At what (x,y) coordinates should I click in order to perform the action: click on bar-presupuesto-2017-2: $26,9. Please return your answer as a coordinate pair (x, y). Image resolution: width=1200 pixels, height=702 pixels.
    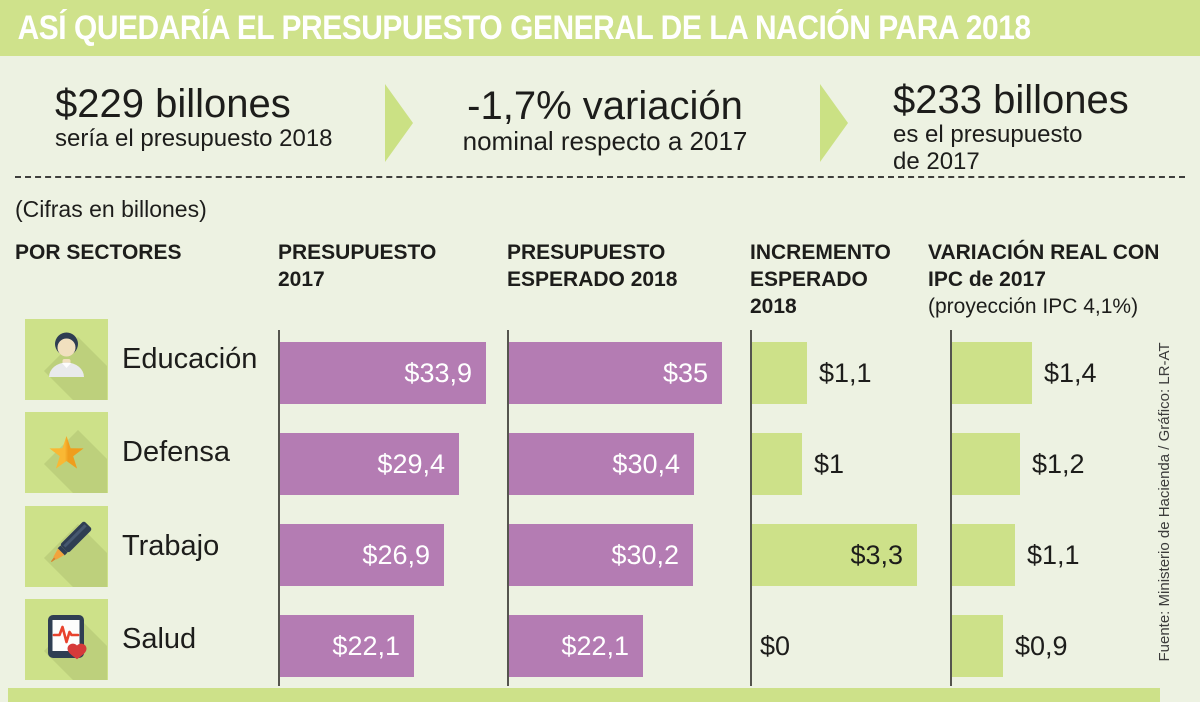
    Looking at the image, I should click on (362, 555).